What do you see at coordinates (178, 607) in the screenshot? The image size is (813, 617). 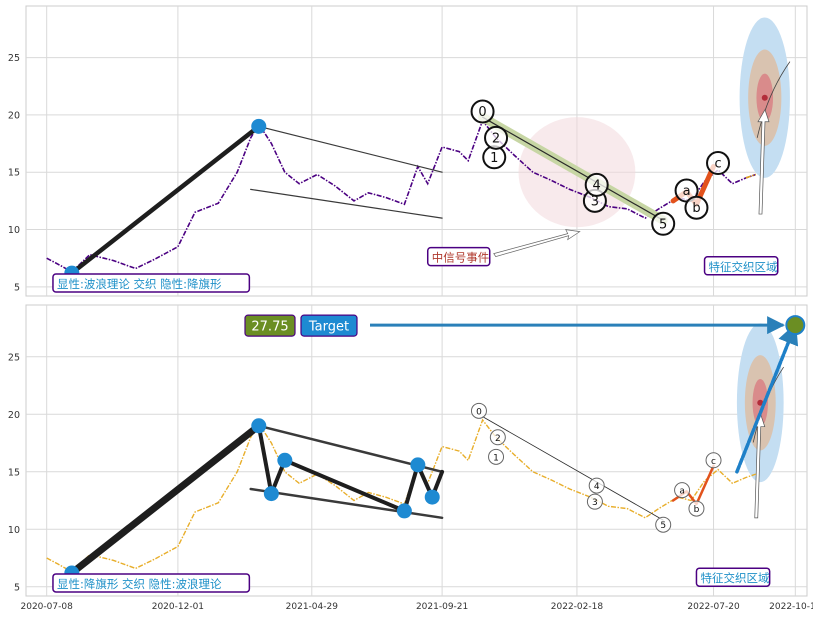 I see `x-tick-label: 2020-12-01` at bounding box center [178, 607].